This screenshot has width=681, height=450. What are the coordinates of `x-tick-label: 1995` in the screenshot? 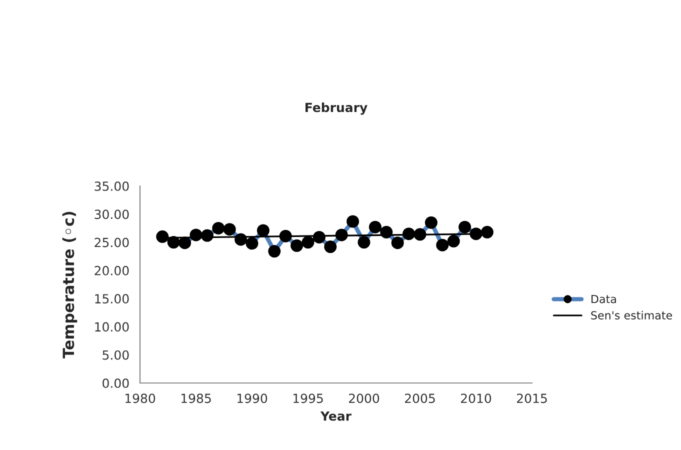 It's located at (308, 399).